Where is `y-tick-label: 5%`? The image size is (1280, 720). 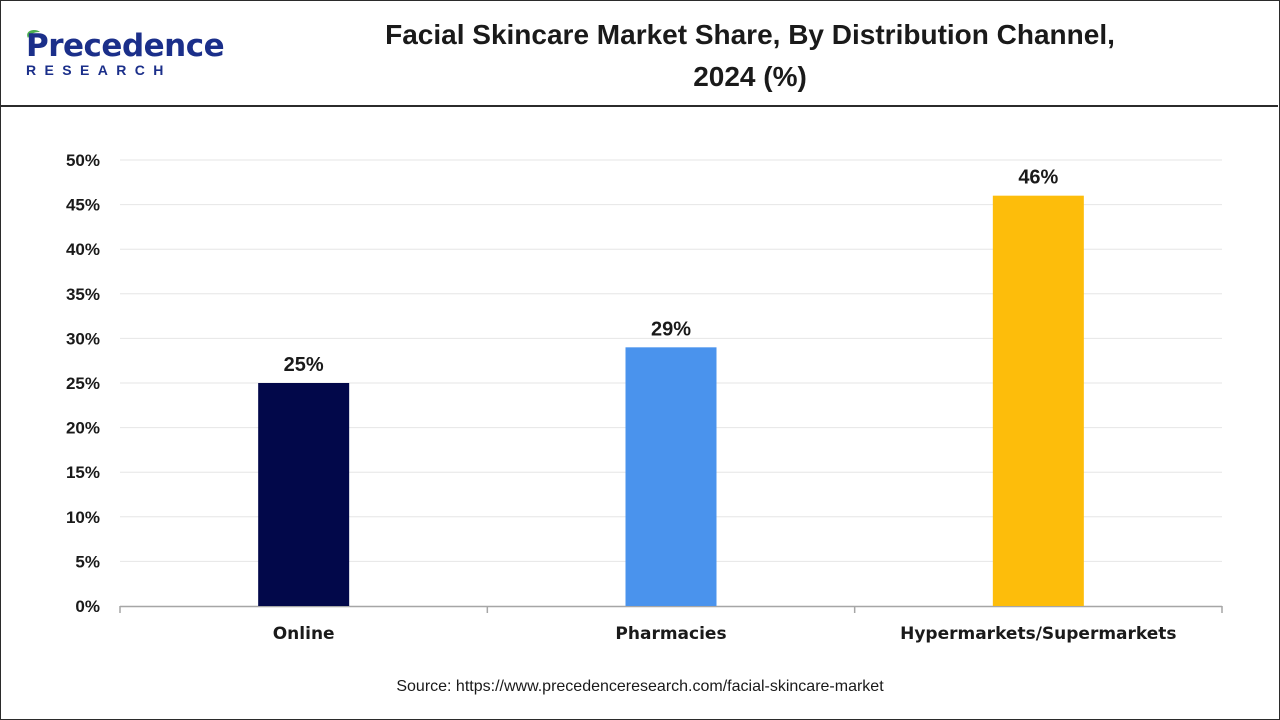 y-tick-label: 5% is located at coordinates (87, 561).